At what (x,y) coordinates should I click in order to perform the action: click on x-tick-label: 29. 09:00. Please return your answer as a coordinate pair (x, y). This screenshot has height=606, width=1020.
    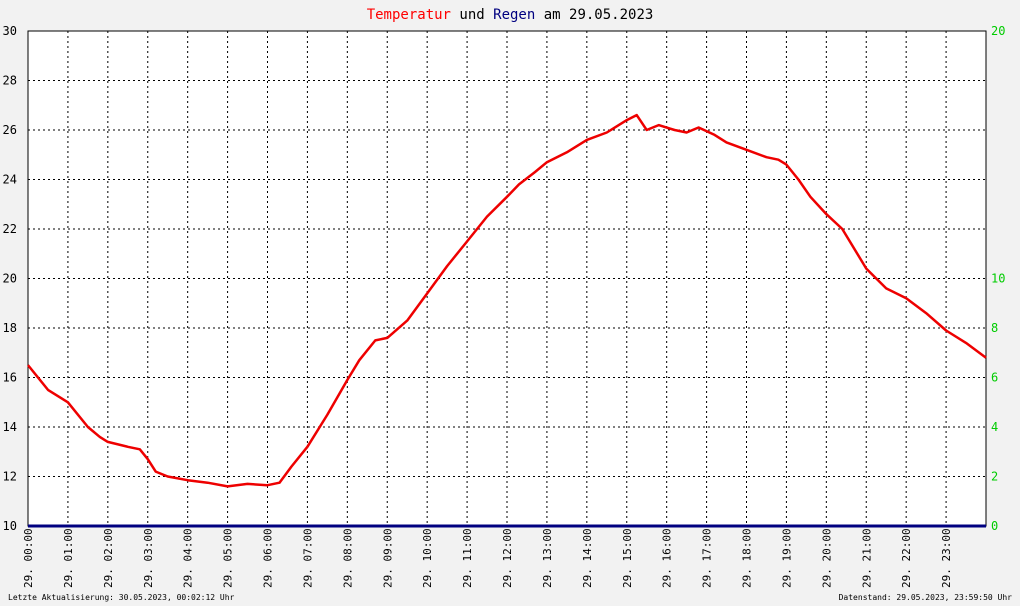
    Looking at the image, I should click on (387, 558).